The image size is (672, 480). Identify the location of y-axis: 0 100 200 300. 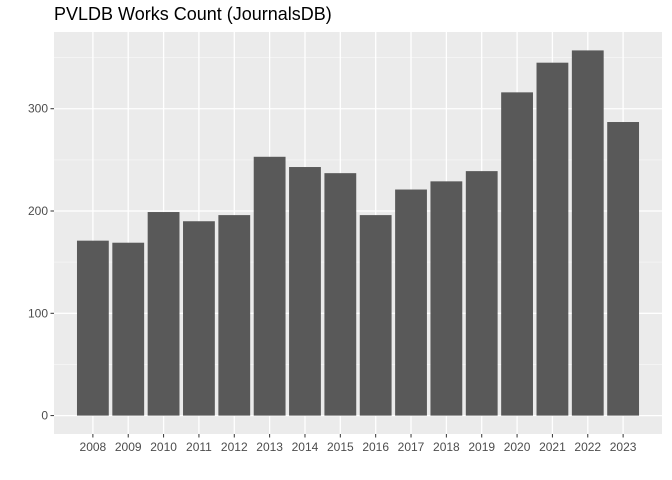
(41, 262).